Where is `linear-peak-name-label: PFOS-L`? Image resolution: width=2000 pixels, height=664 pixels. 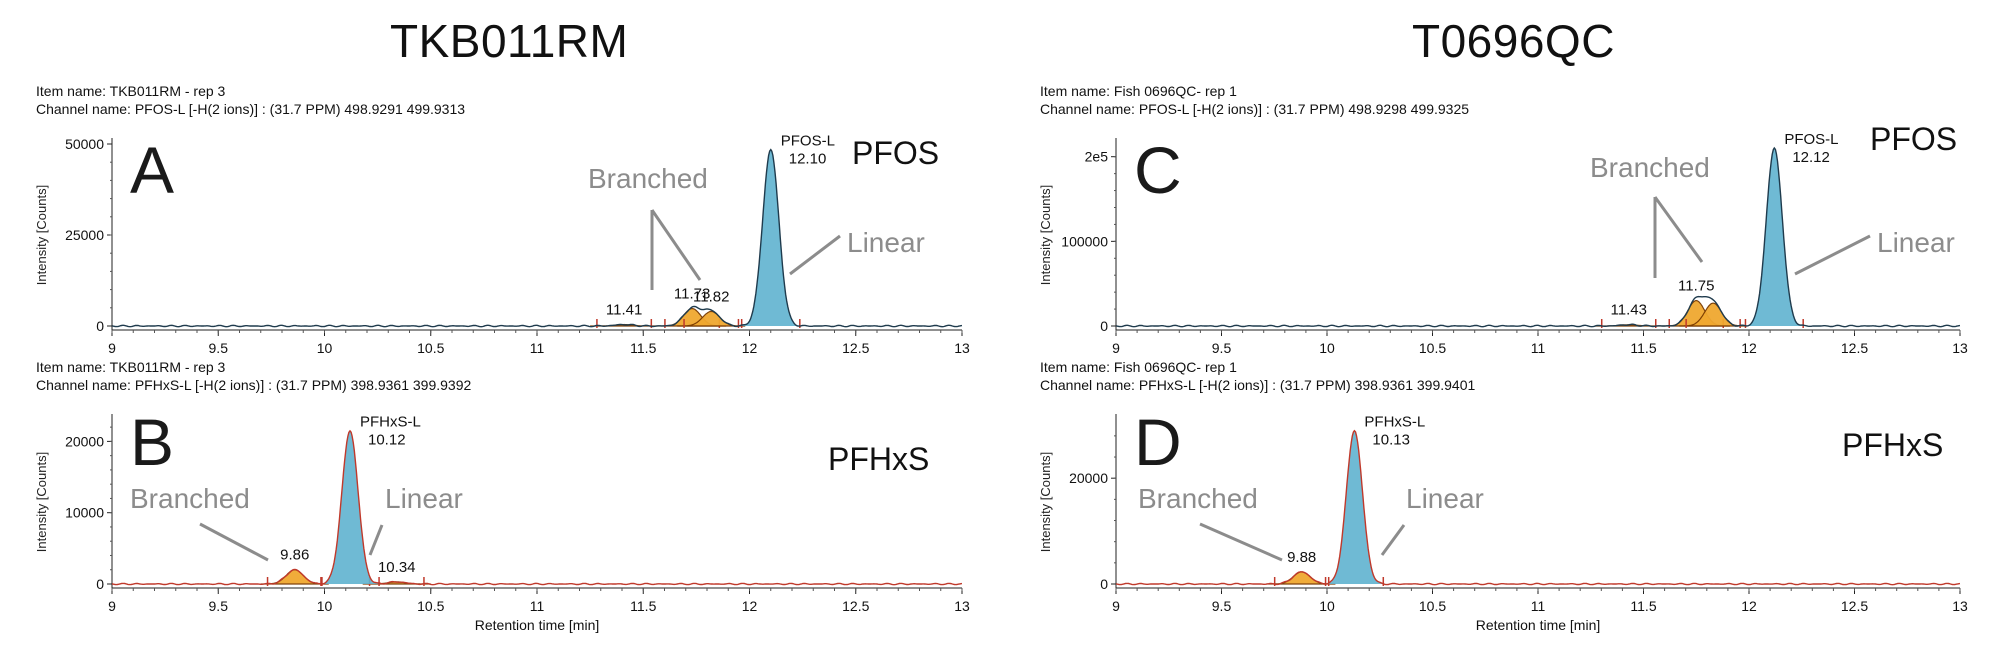
linear-peak-name-label: PFOS-L is located at coordinates (808, 140).